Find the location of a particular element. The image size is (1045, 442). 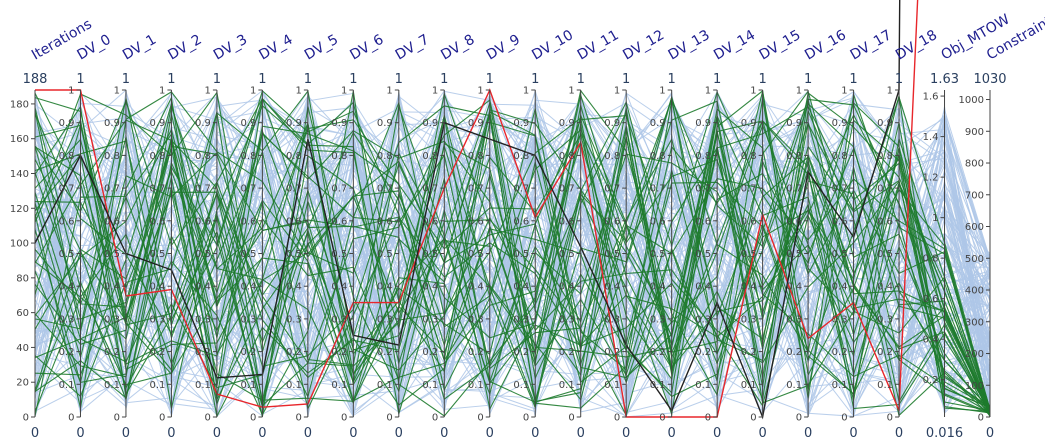

axis-title: DV_15 is located at coordinates (780, 45).